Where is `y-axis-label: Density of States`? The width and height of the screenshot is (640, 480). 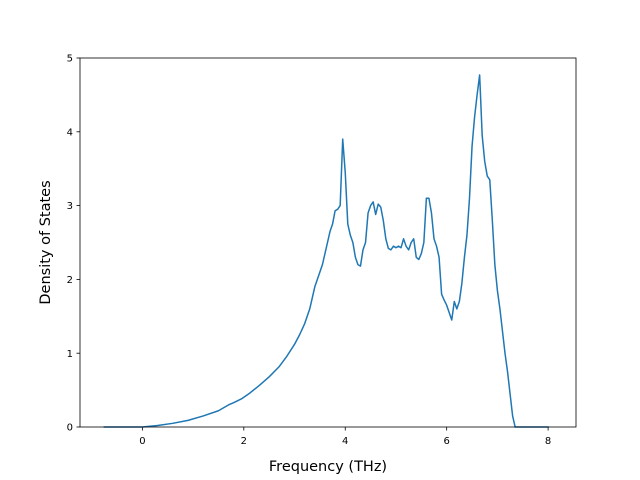 y-axis-label: Density of States is located at coordinates (46, 242).